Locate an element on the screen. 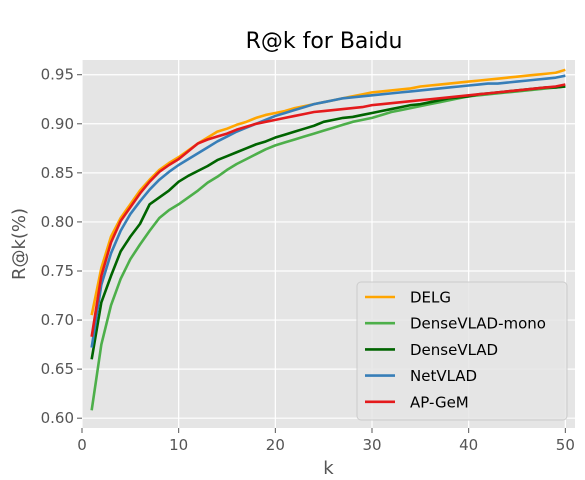 This screenshot has height=480, width=585. chart-title: R@k for Baidu is located at coordinates (324, 41).